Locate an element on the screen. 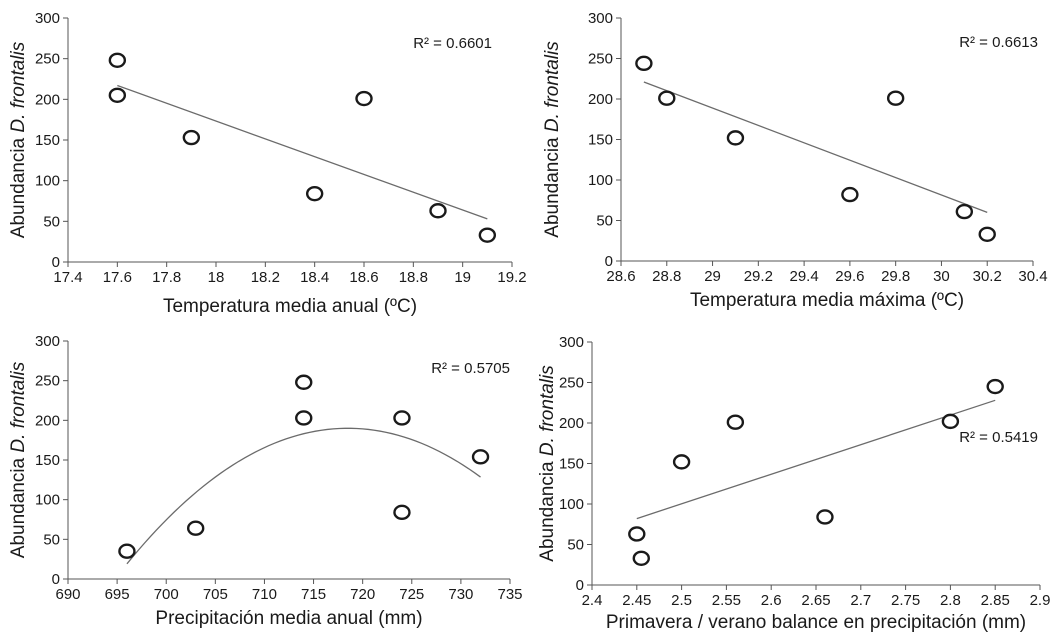  x-tick-label: 18.4 is located at coordinates (314, 277).